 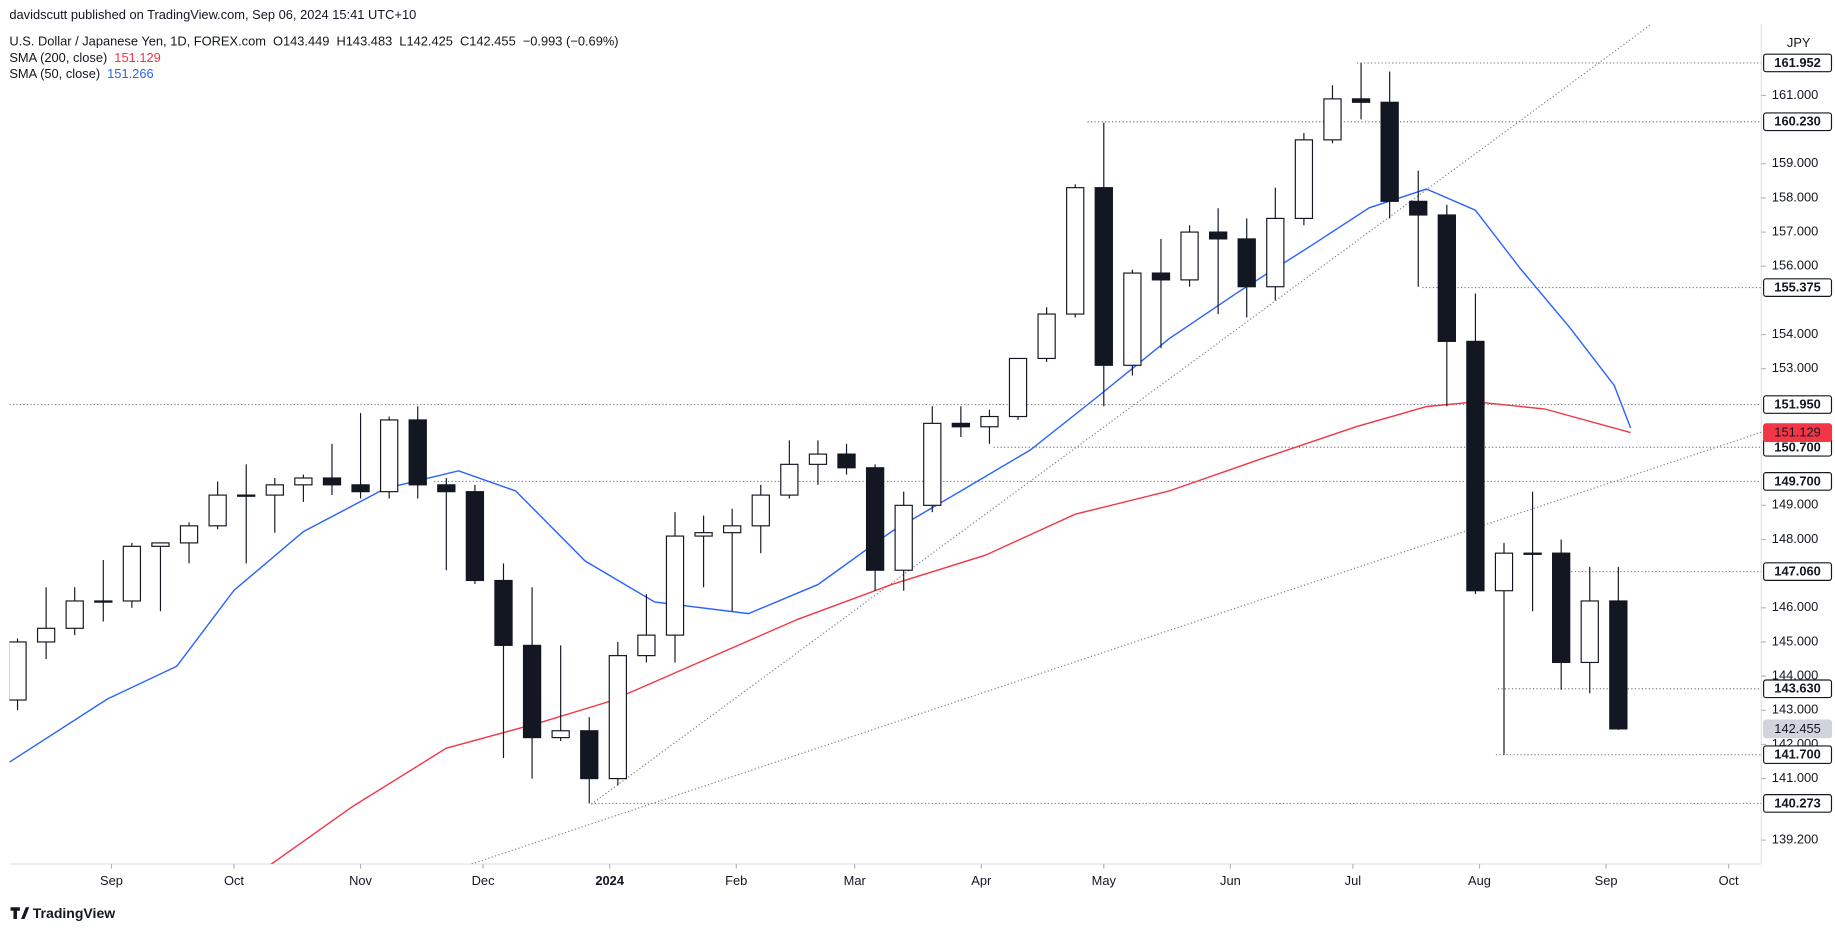 I want to click on legend-name: SMA (50, close), so click(x=54, y=74).